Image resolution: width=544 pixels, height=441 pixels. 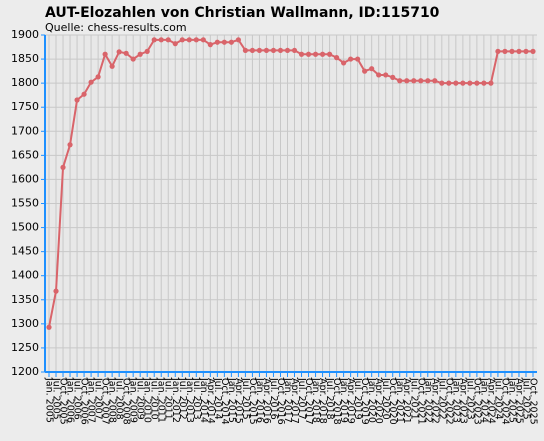 What do you see at coordinates (25, 275) in the screenshot?
I see `y-tick-label: 1400` at bounding box center [25, 275].